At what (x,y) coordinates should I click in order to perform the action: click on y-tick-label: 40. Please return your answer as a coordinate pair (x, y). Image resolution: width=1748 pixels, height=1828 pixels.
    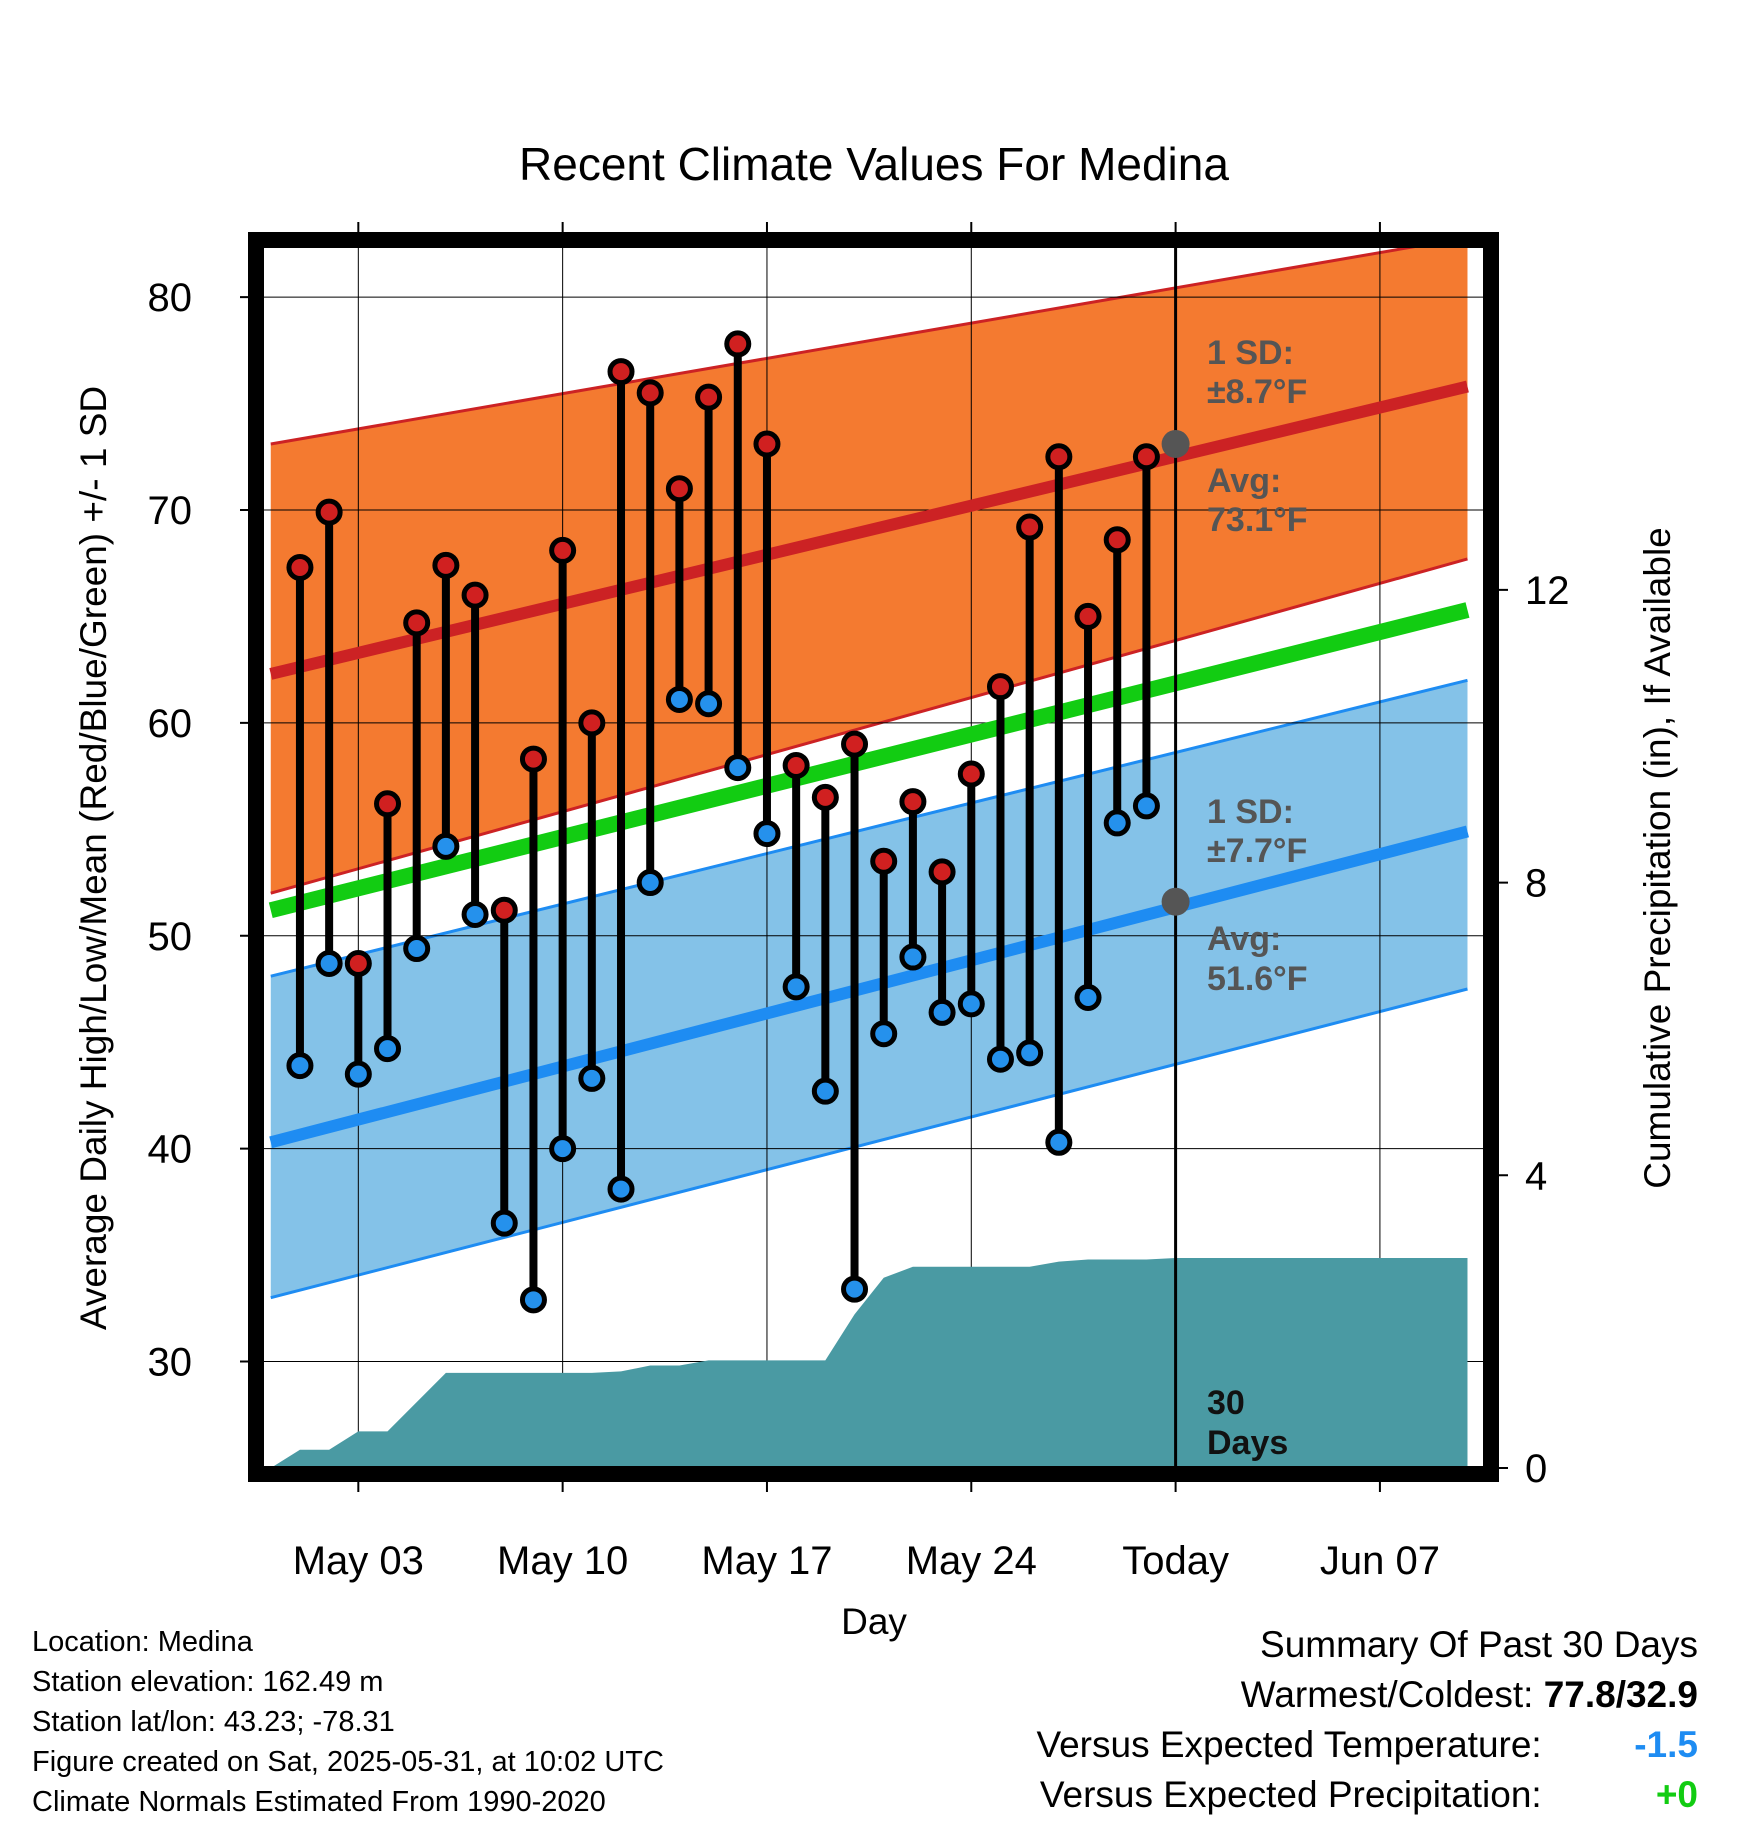
    Looking at the image, I should click on (170, 1150).